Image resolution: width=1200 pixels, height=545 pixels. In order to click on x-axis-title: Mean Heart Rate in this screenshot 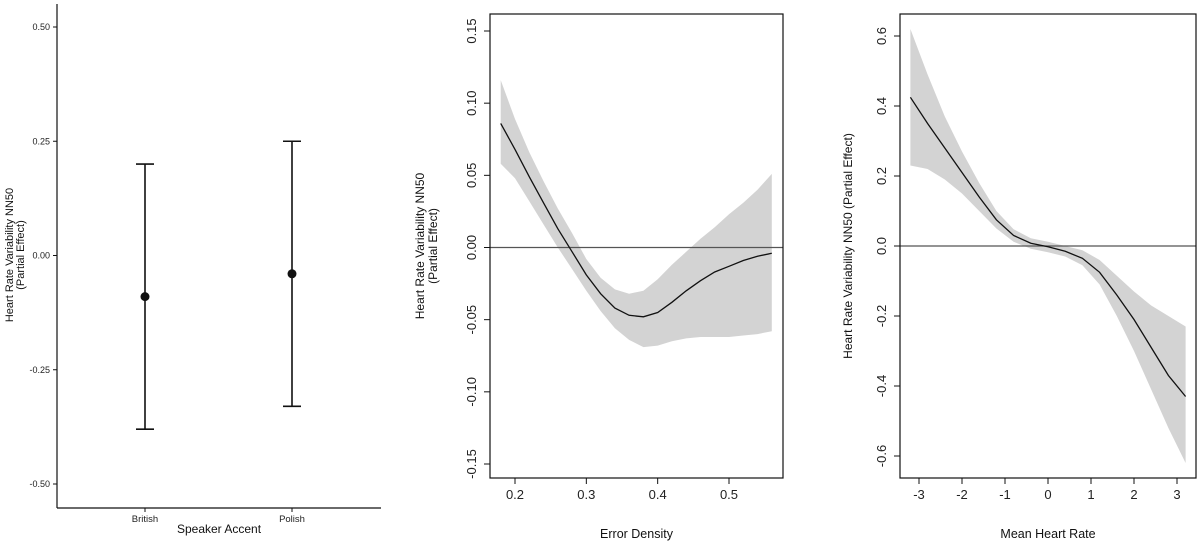, I will do `click(1047, 534)`.